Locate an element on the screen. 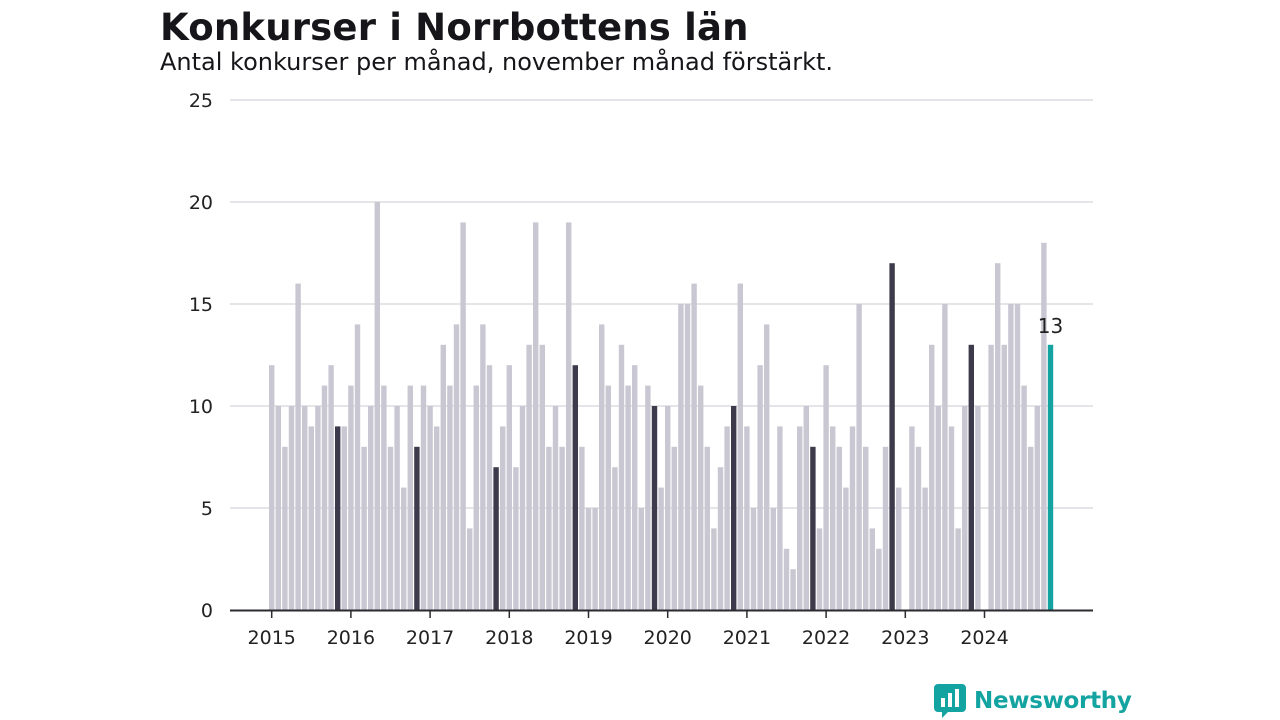 The width and height of the screenshot is (1280, 720). axes is located at coordinates (661, 613).